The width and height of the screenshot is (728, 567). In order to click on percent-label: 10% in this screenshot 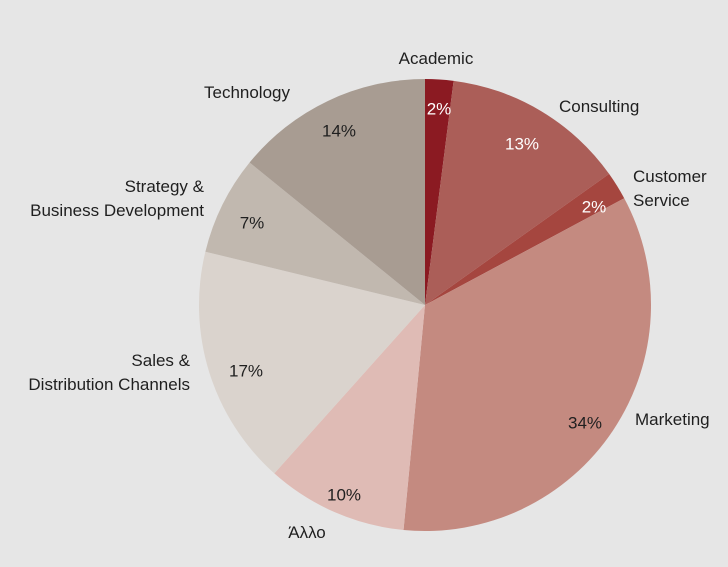, I will do `click(344, 494)`.